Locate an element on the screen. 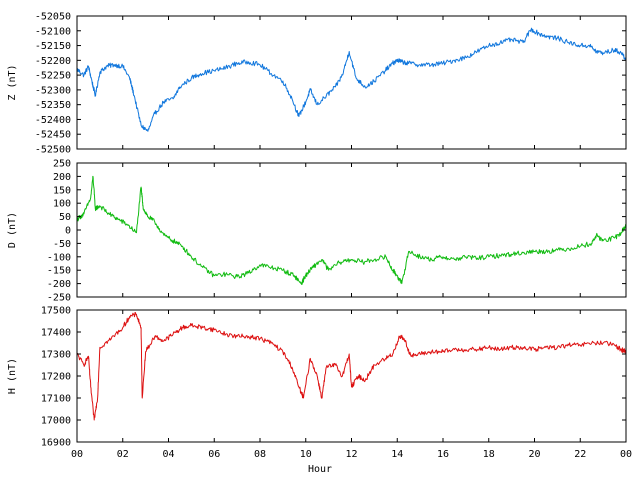  z-ytick-label: -52200 is located at coordinates (53, 61).